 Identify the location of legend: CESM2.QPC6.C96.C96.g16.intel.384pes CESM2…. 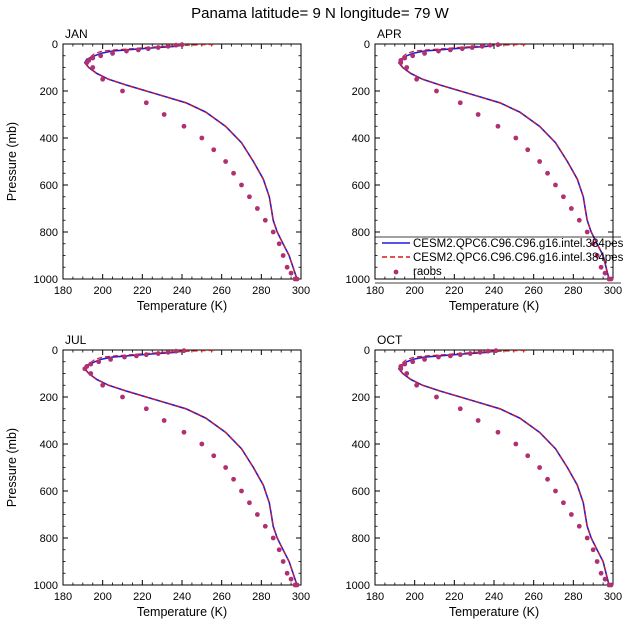
(499, 260).